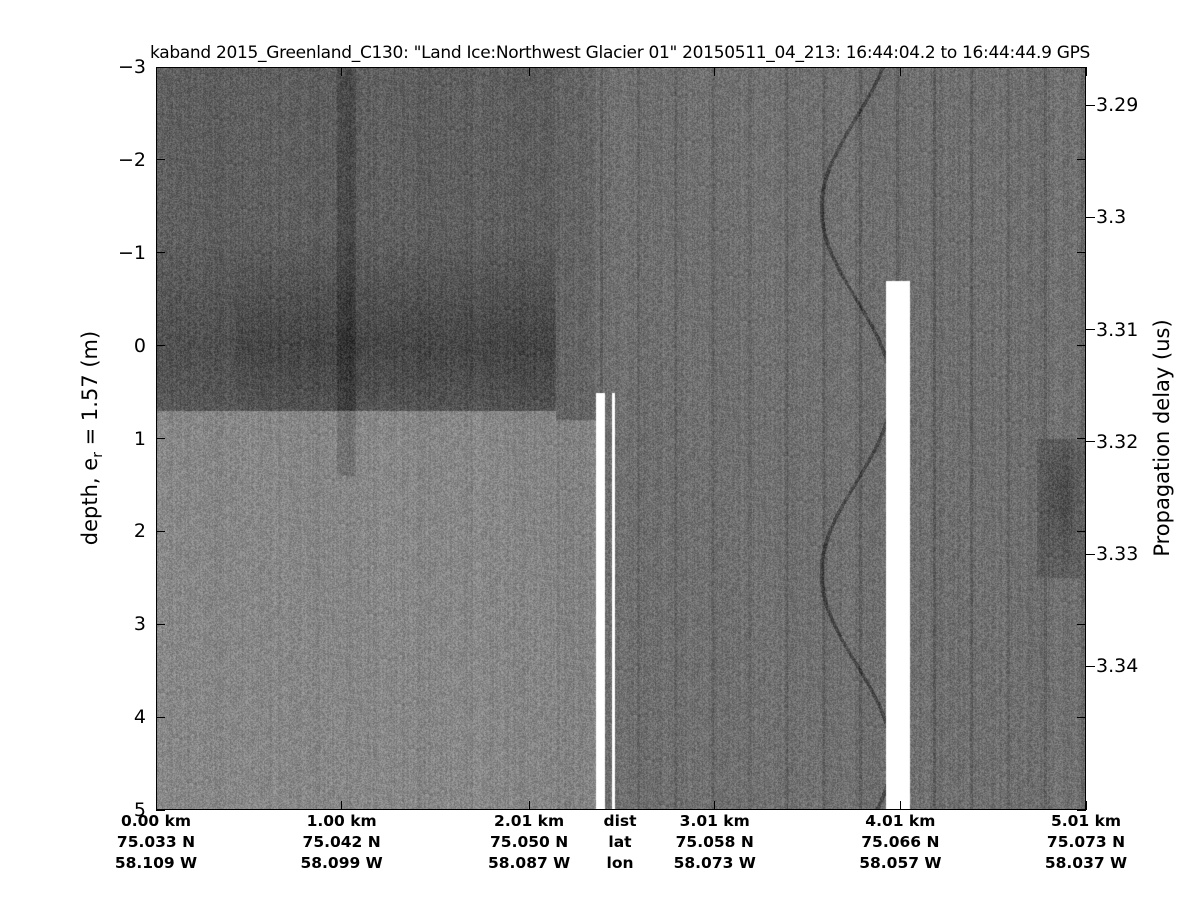 The height and width of the screenshot is (900, 1200). Describe the element at coordinates (620, 863) in the screenshot. I see `x-row-label-lon: lon` at that location.